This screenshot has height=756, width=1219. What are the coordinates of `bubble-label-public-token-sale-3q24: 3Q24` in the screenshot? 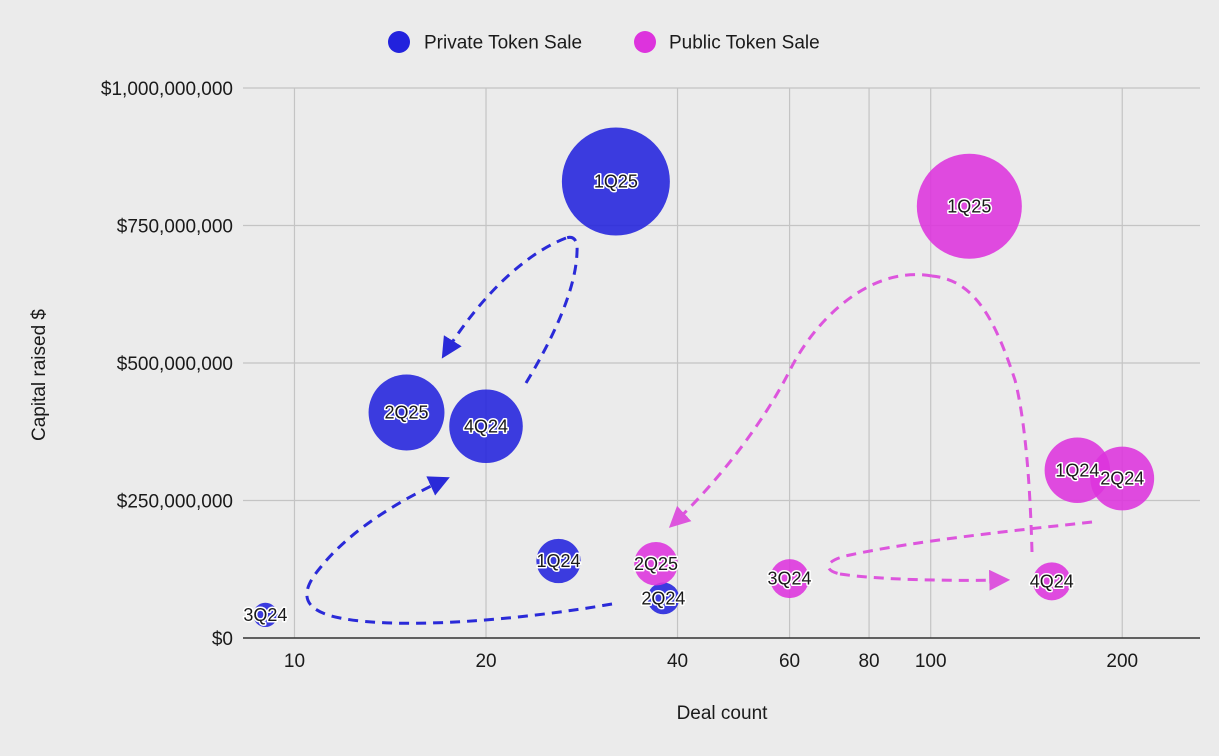 It's located at (790, 579).